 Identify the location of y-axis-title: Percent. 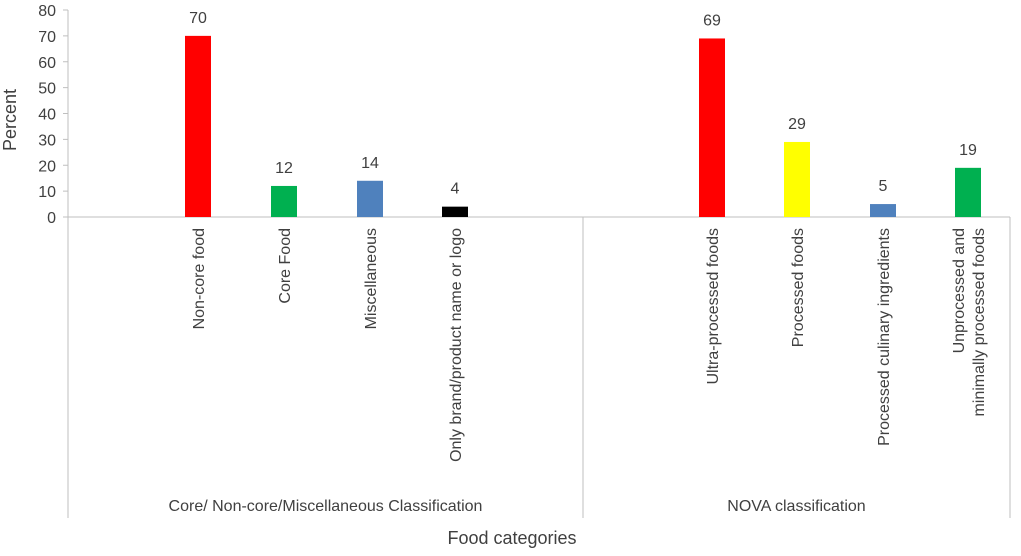
(10, 120).